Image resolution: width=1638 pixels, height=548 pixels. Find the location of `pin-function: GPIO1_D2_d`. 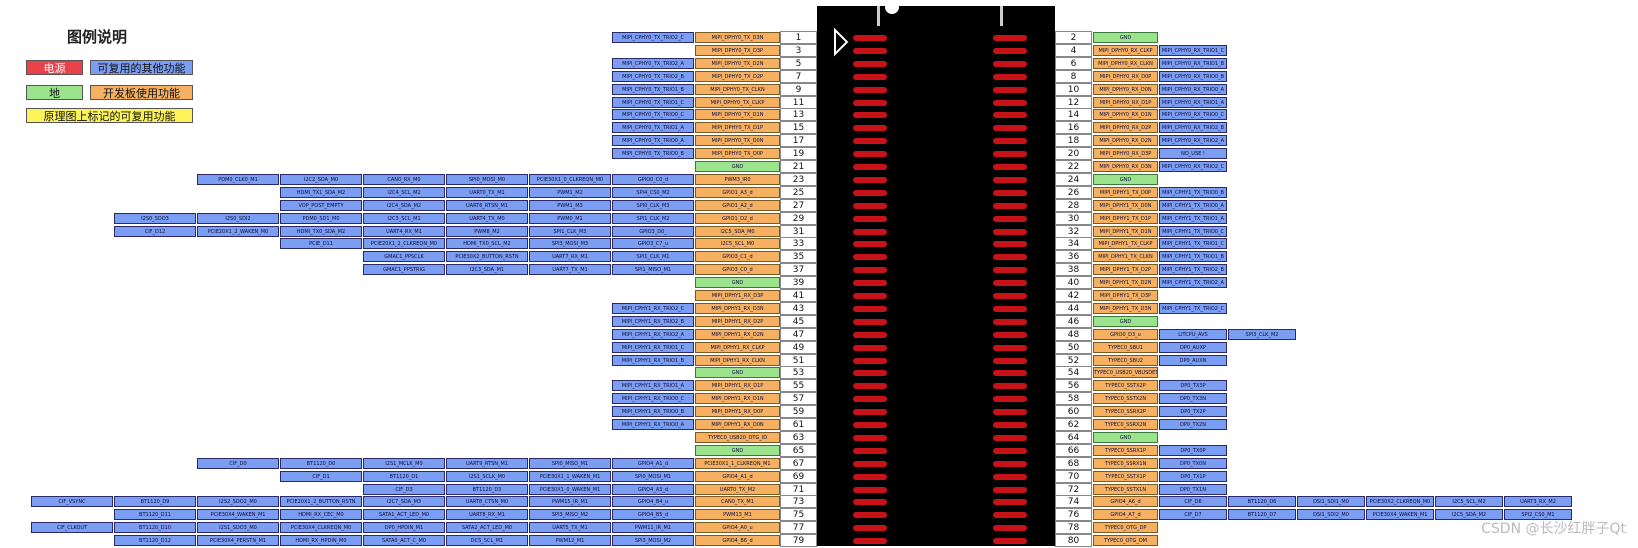

pin-function: GPIO1_D2_d is located at coordinates (737, 218).